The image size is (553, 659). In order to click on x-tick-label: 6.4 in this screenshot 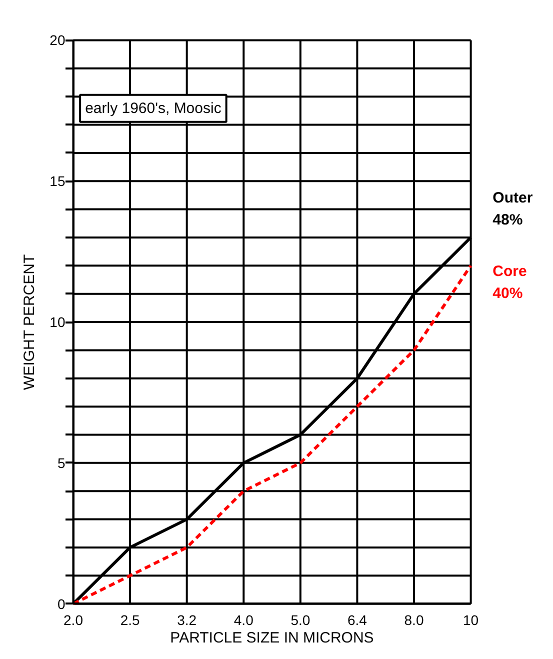, I will do `click(357, 620)`.